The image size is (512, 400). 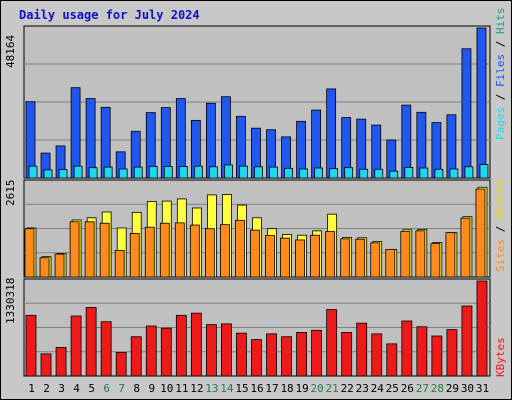 What do you see at coordinates (500, 74) in the screenshot?
I see `right-legend-top: Pages / Files / Hits` at bounding box center [500, 74].